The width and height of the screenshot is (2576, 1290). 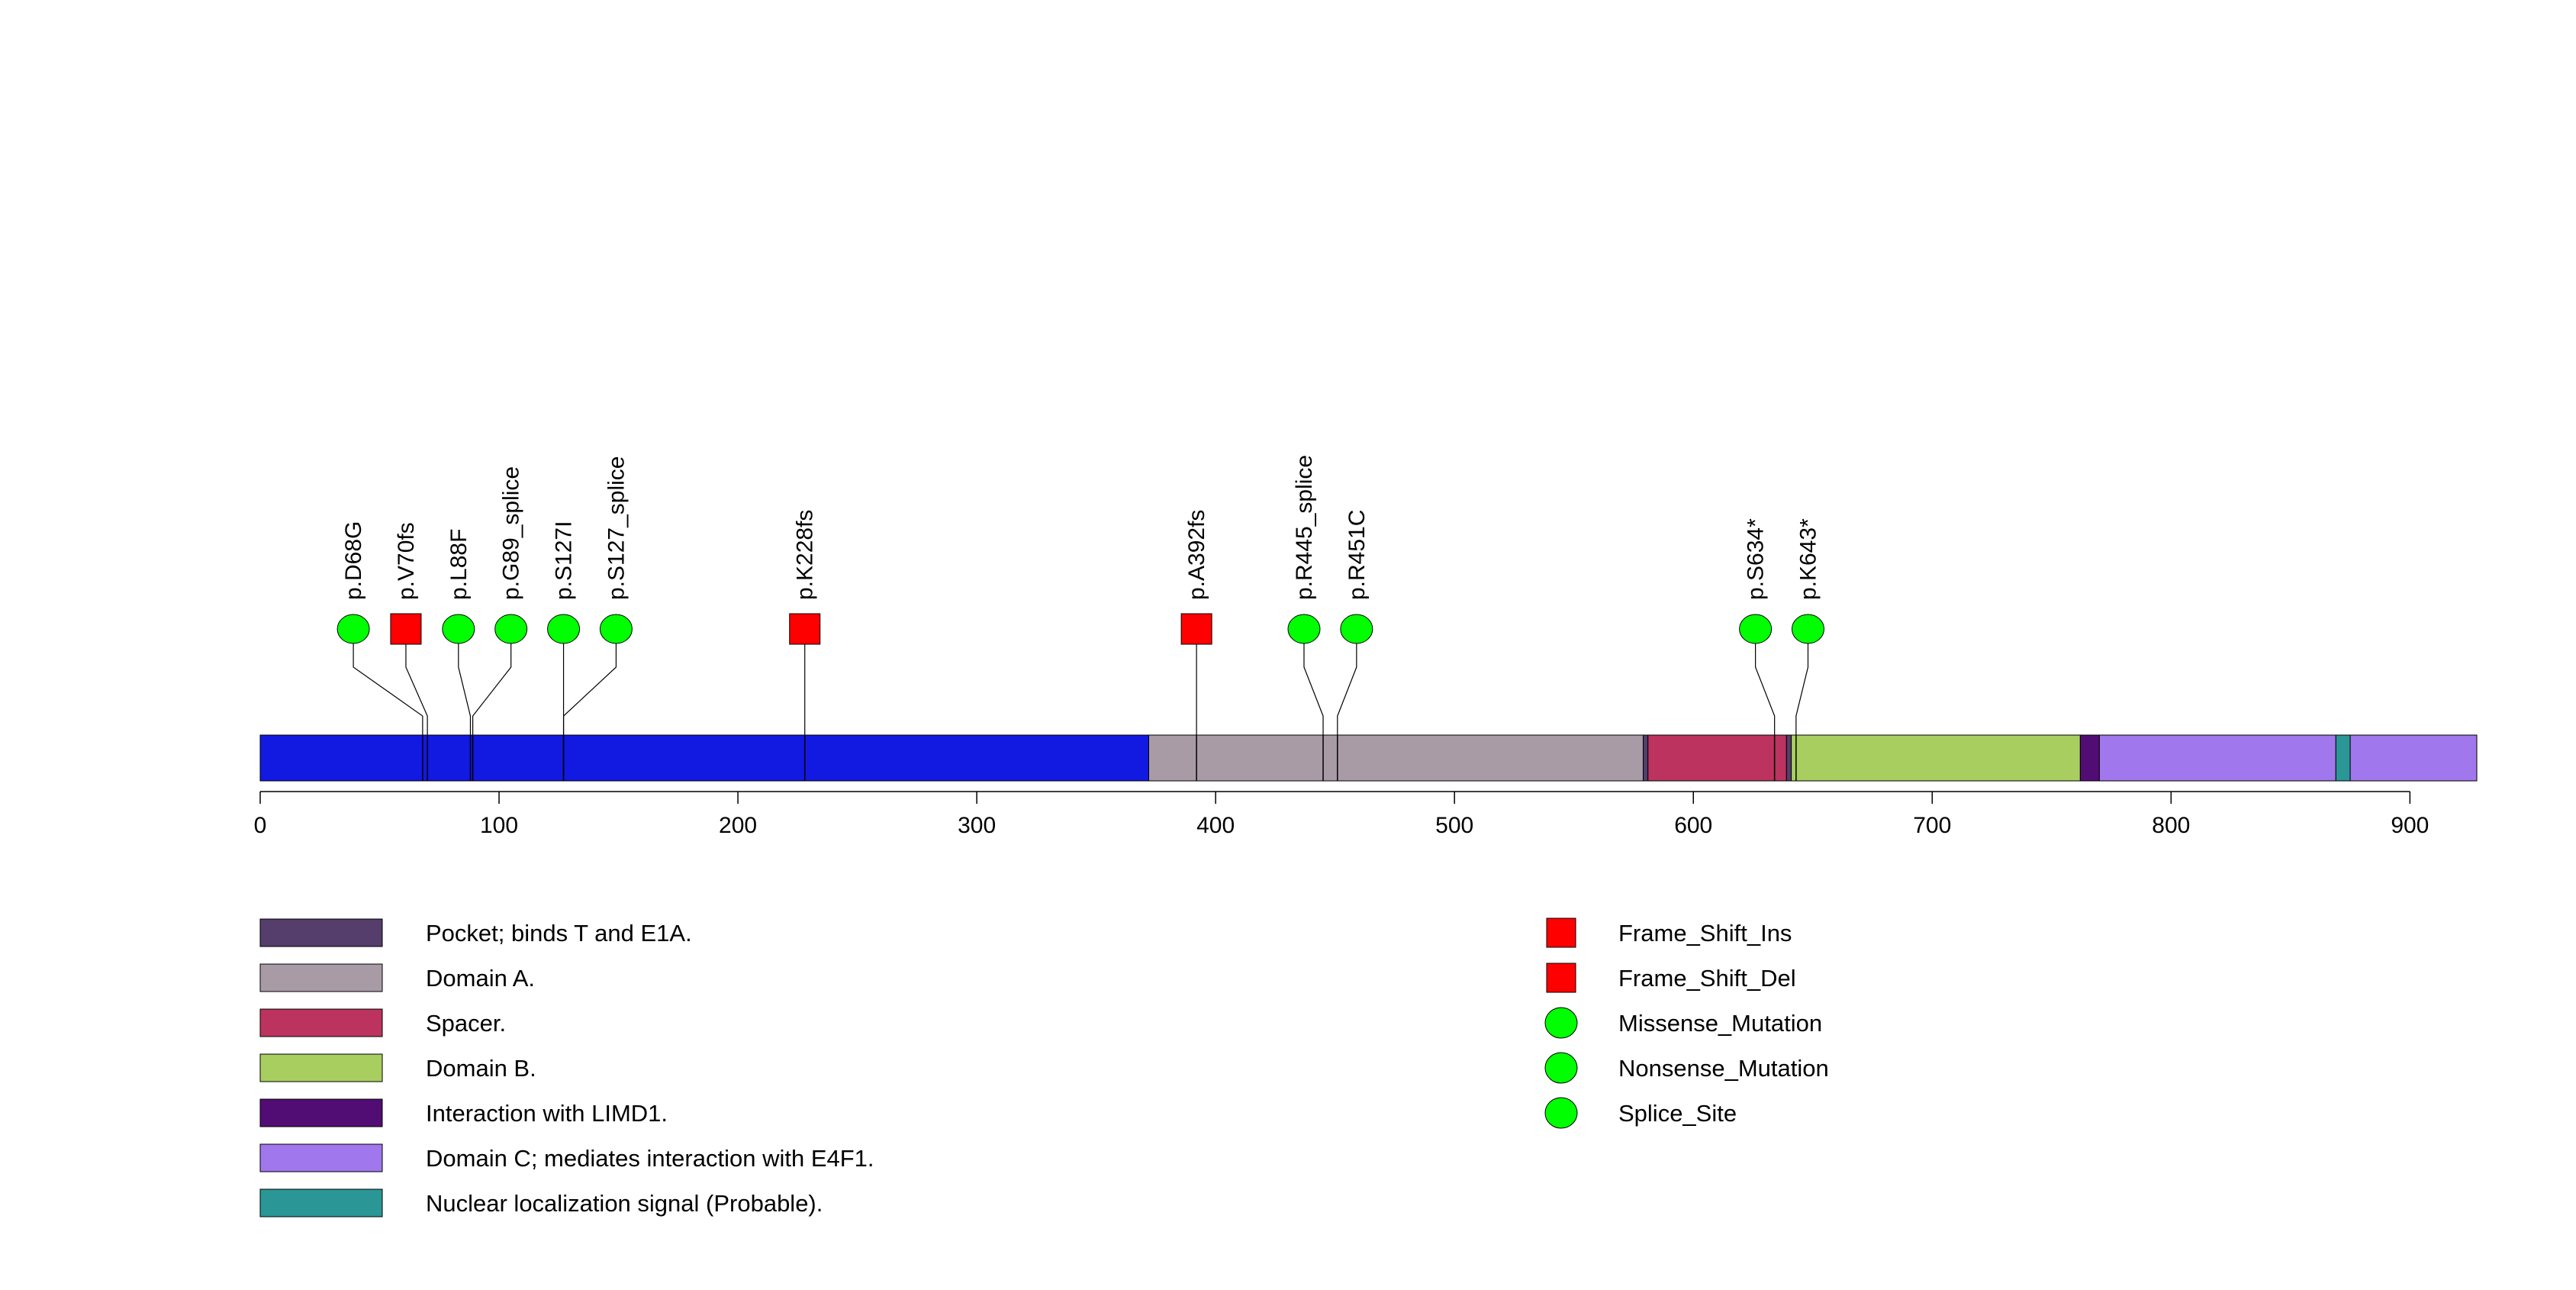 What do you see at coordinates (547, 1114) in the screenshot?
I see `domain-legend-label: Interaction with LIMD1.` at bounding box center [547, 1114].